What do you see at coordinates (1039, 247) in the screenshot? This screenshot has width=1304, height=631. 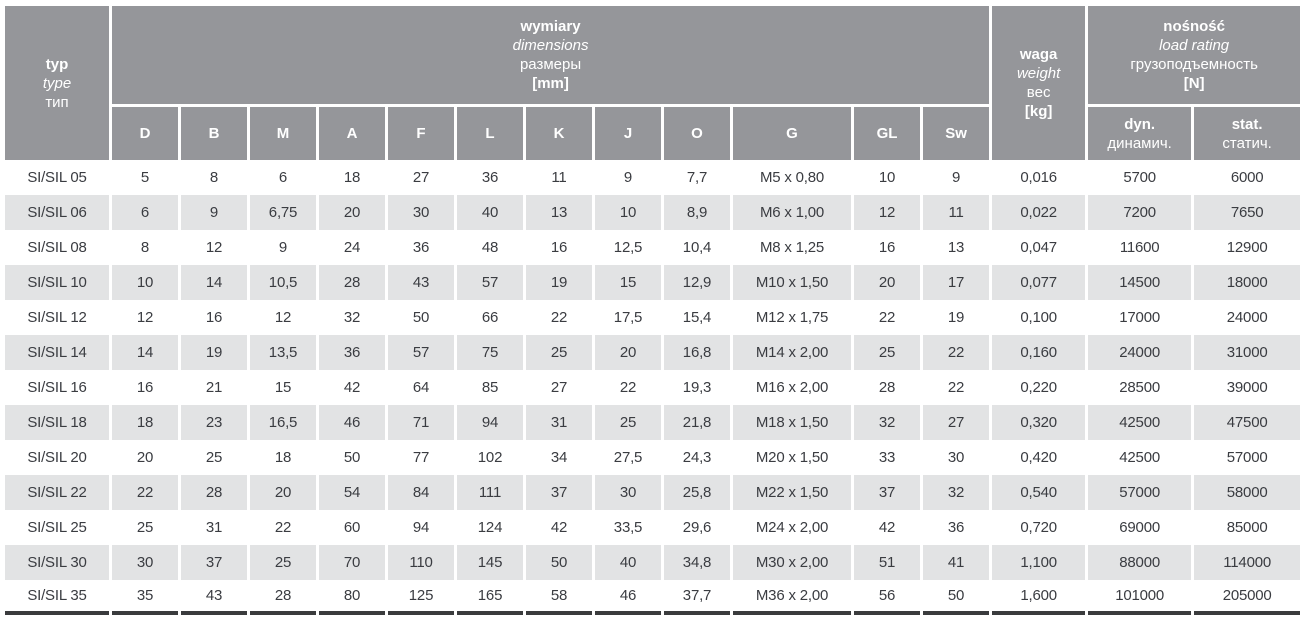 I see `cell-weight: 0,047` at bounding box center [1039, 247].